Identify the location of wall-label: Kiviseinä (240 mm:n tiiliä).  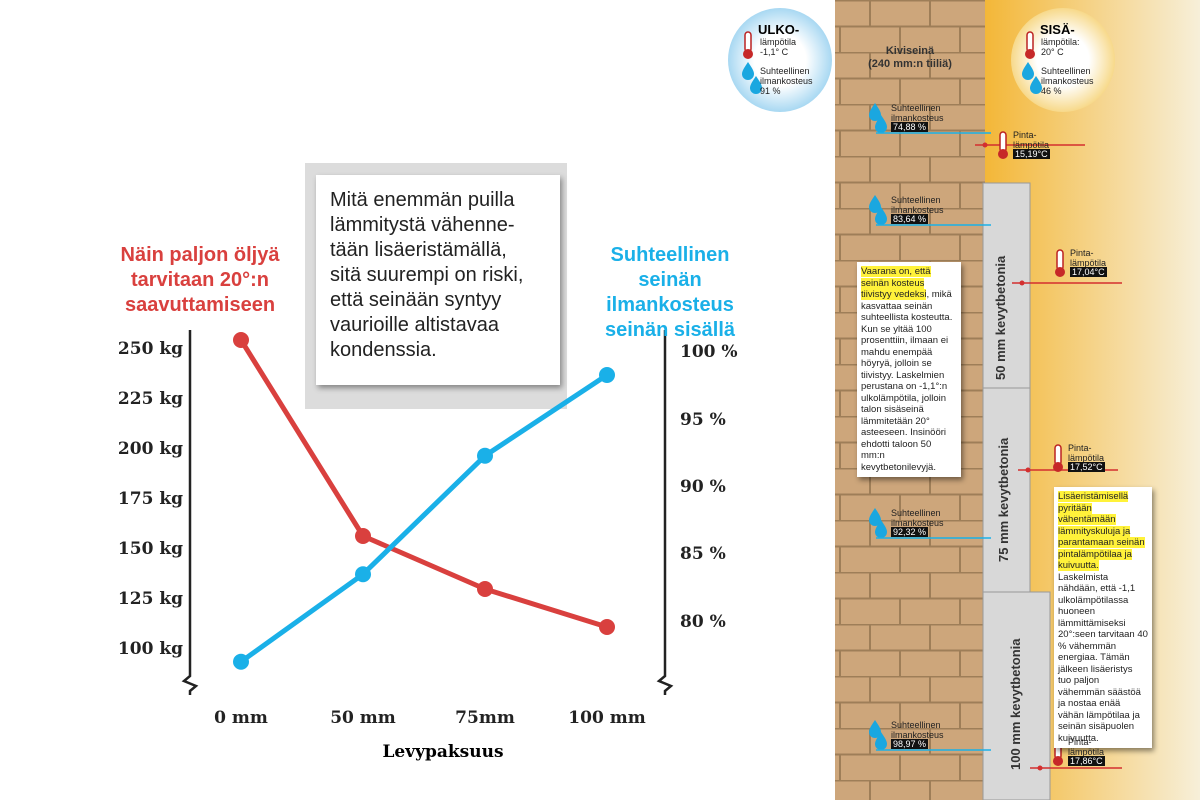
(910, 57).